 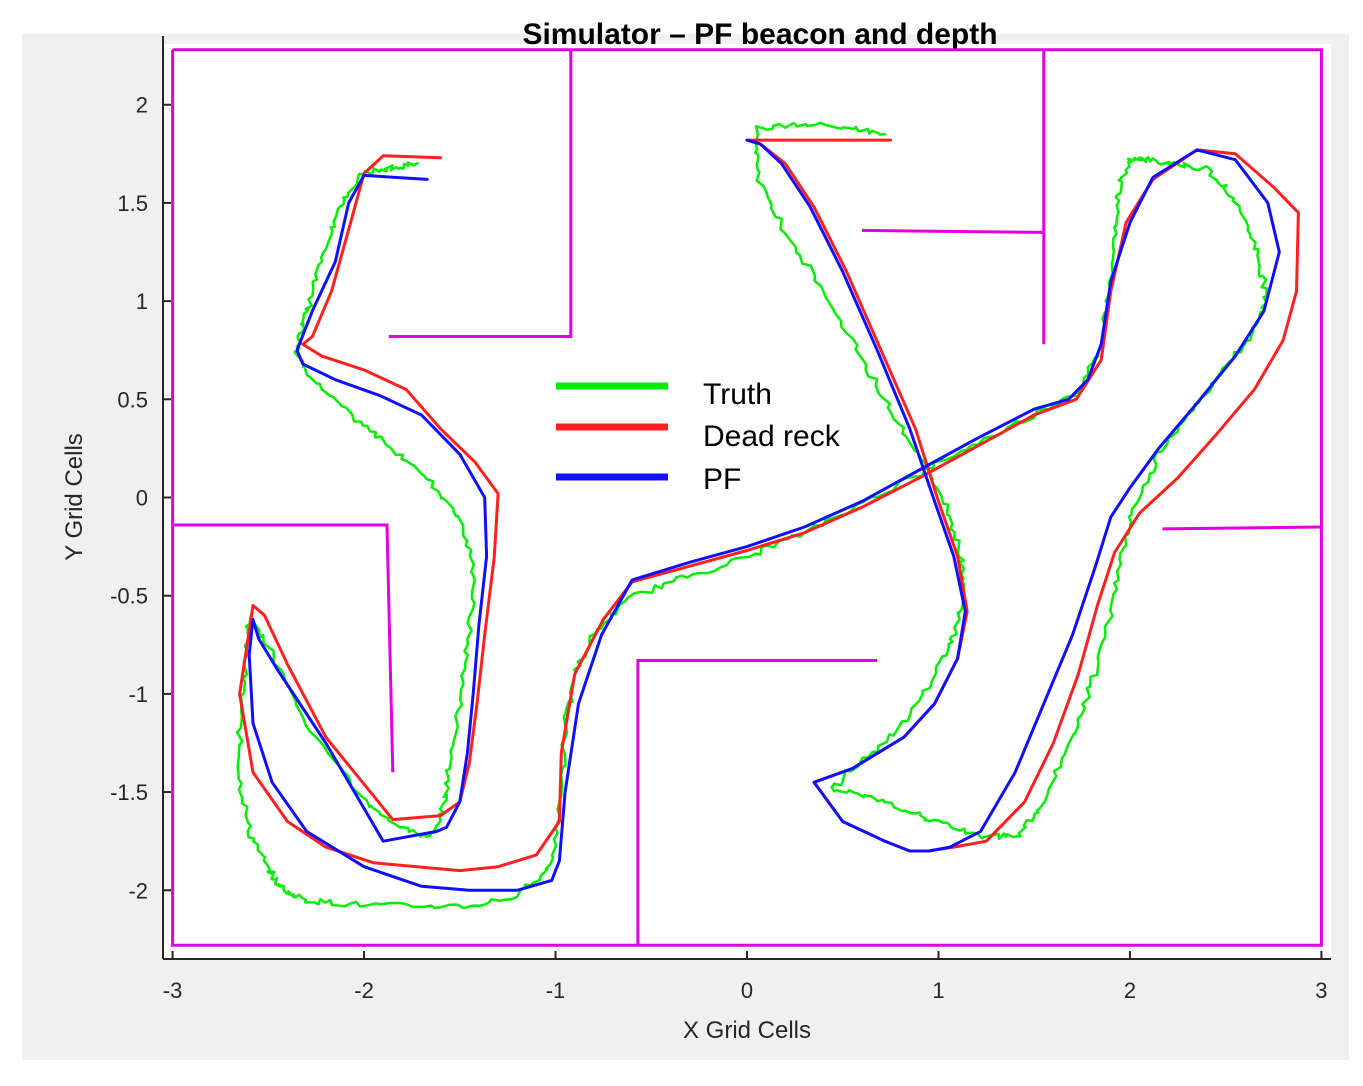 I want to click on y-tick-label: 0, so click(x=142, y=498).